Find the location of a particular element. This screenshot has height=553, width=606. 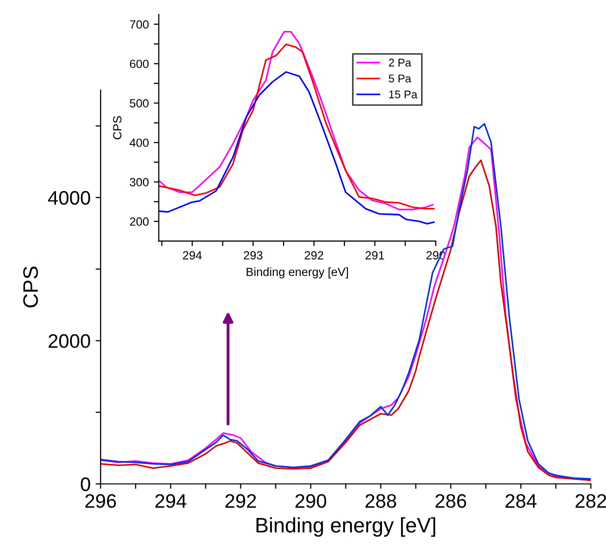

x-tick-label: 291 is located at coordinates (375, 255).